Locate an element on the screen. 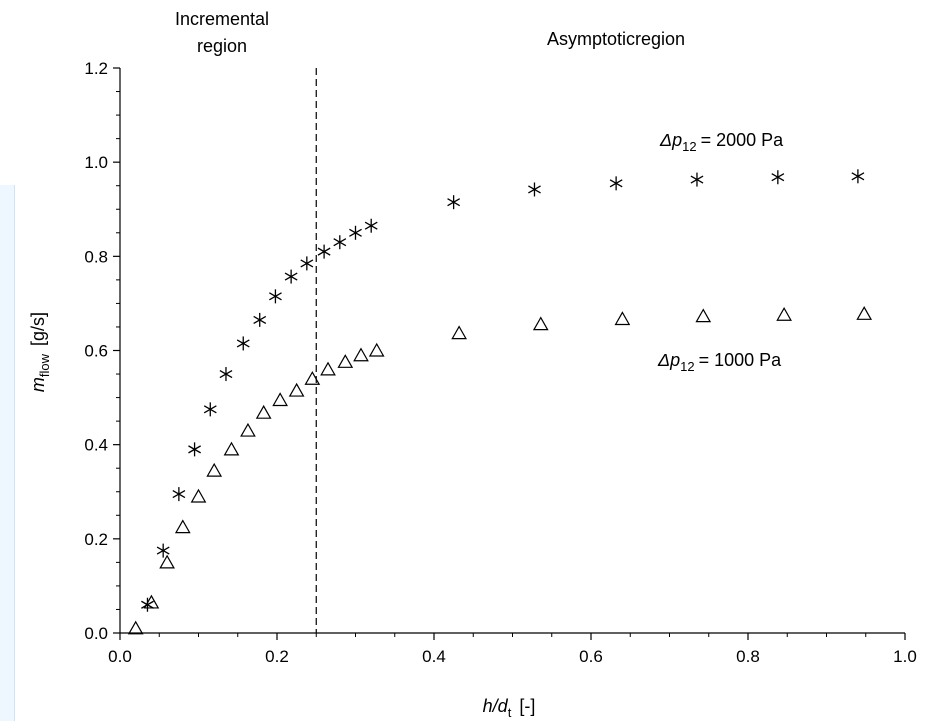  series-label-2000pa-value: = 2000 Pa is located at coordinates (743, 140).